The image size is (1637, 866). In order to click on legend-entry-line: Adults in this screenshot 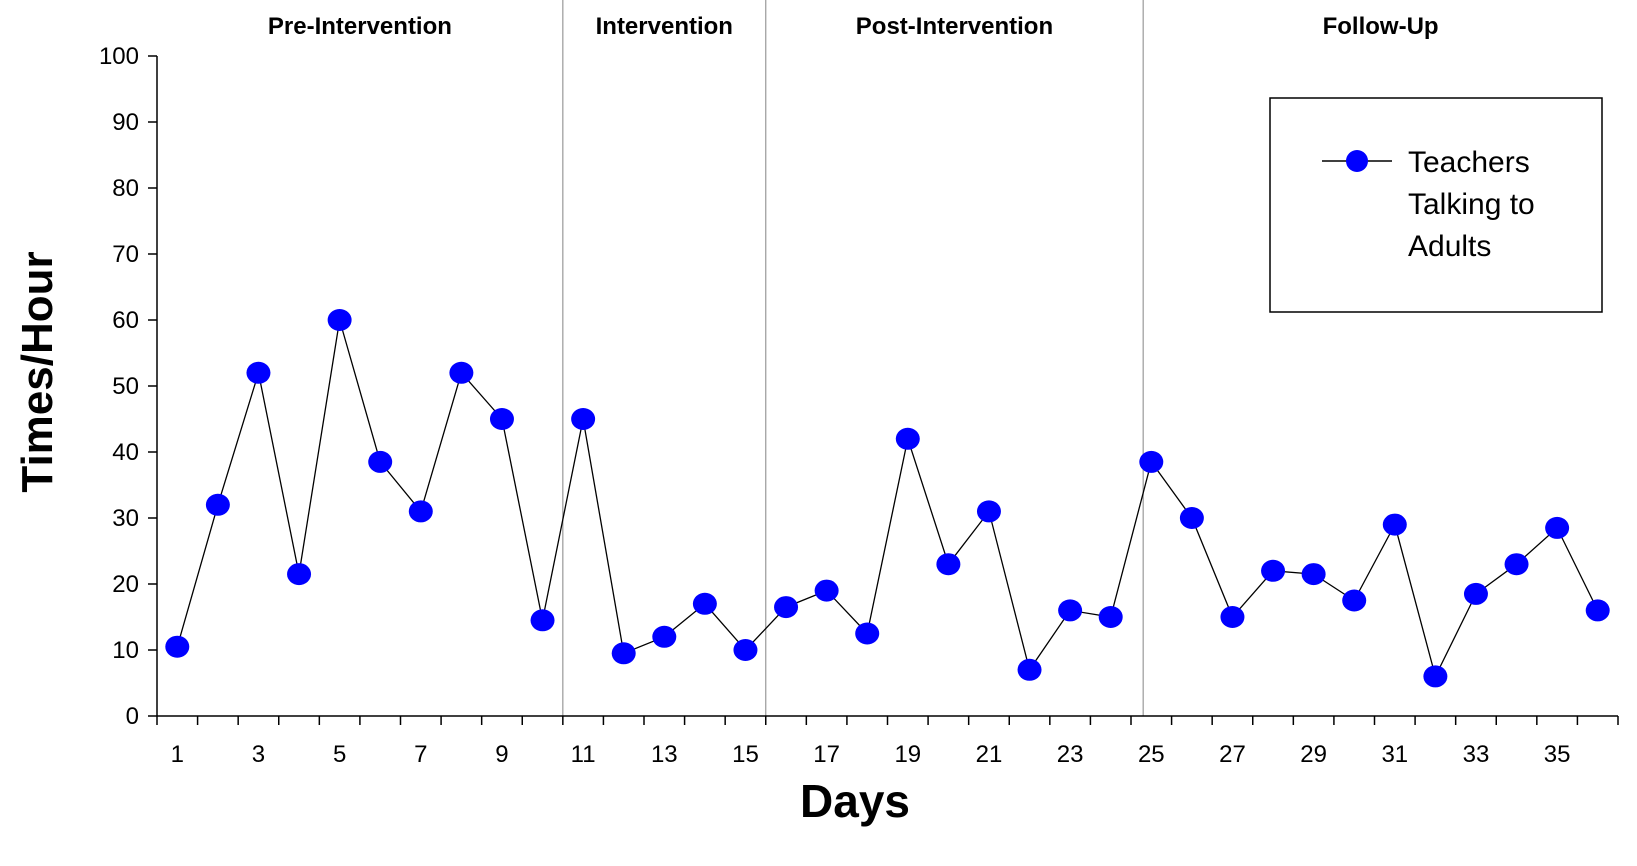, I will do `click(1449, 246)`.